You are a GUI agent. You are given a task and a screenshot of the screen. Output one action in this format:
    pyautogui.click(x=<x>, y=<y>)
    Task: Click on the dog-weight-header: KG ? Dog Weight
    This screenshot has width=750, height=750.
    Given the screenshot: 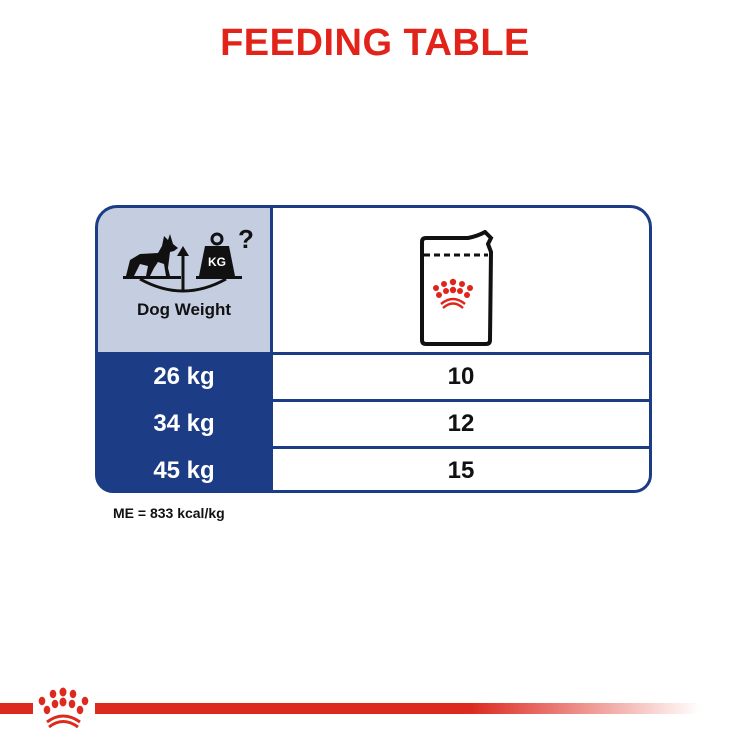 What is the action you would take?
    pyautogui.click(x=184, y=280)
    